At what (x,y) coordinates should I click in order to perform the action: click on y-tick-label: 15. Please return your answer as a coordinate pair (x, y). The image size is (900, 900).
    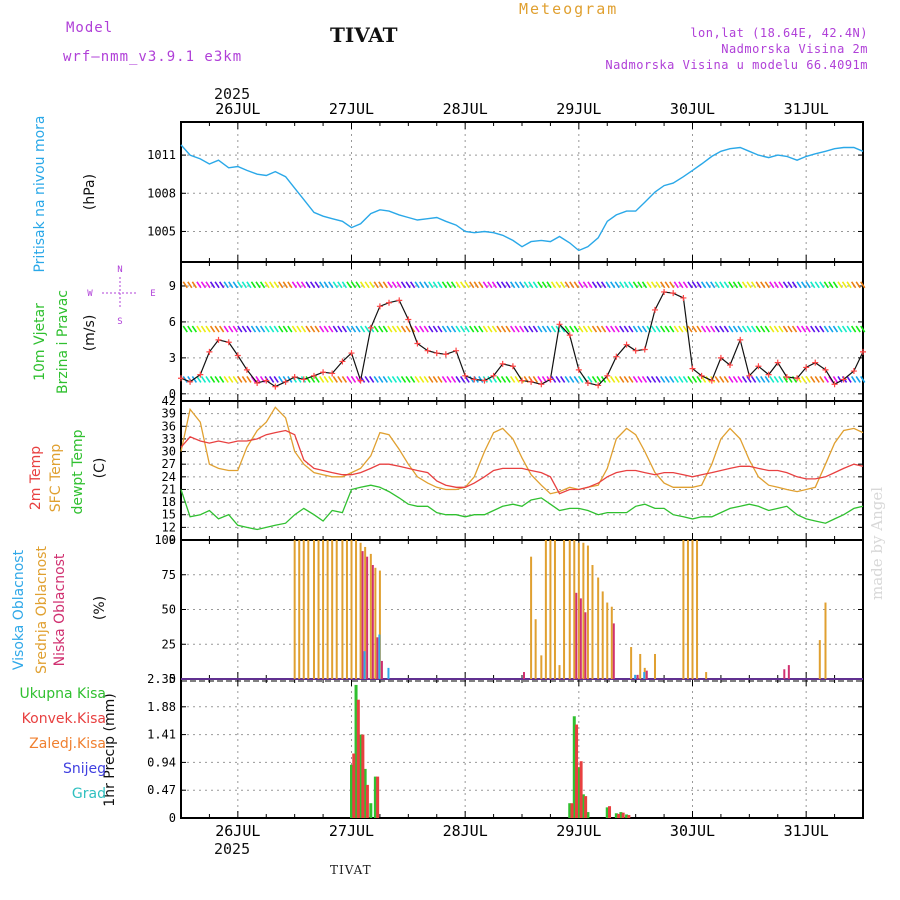
    Looking at the image, I should click on (169, 515).